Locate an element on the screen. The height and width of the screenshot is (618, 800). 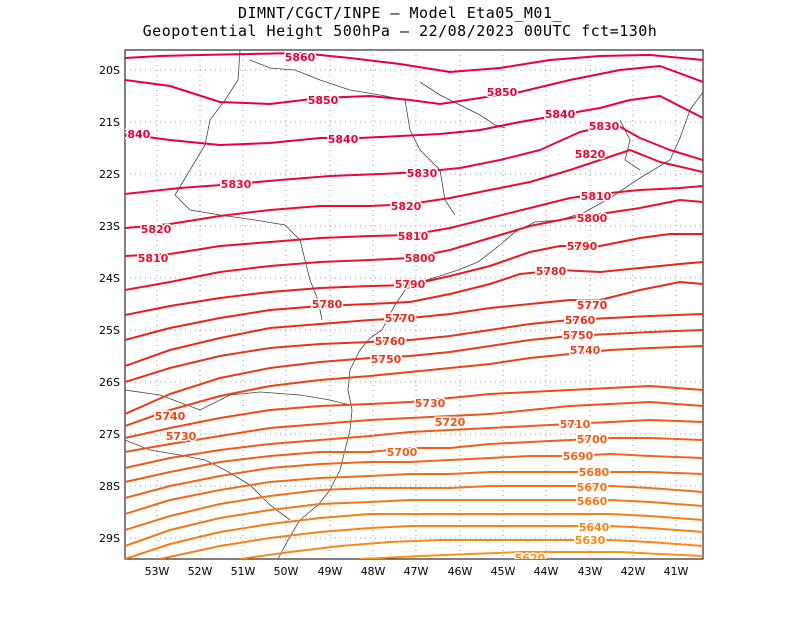
contour-label-5790-1: 5790 is located at coordinates (582, 246).